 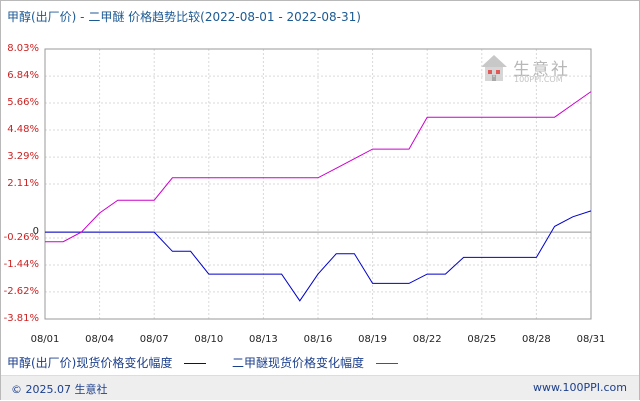 What do you see at coordinates (90, 363) in the screenshot?
I see `legend-label-methanol: 甲醇(出厂价)现货价格变化幅度` at bounding box center [90, 363].